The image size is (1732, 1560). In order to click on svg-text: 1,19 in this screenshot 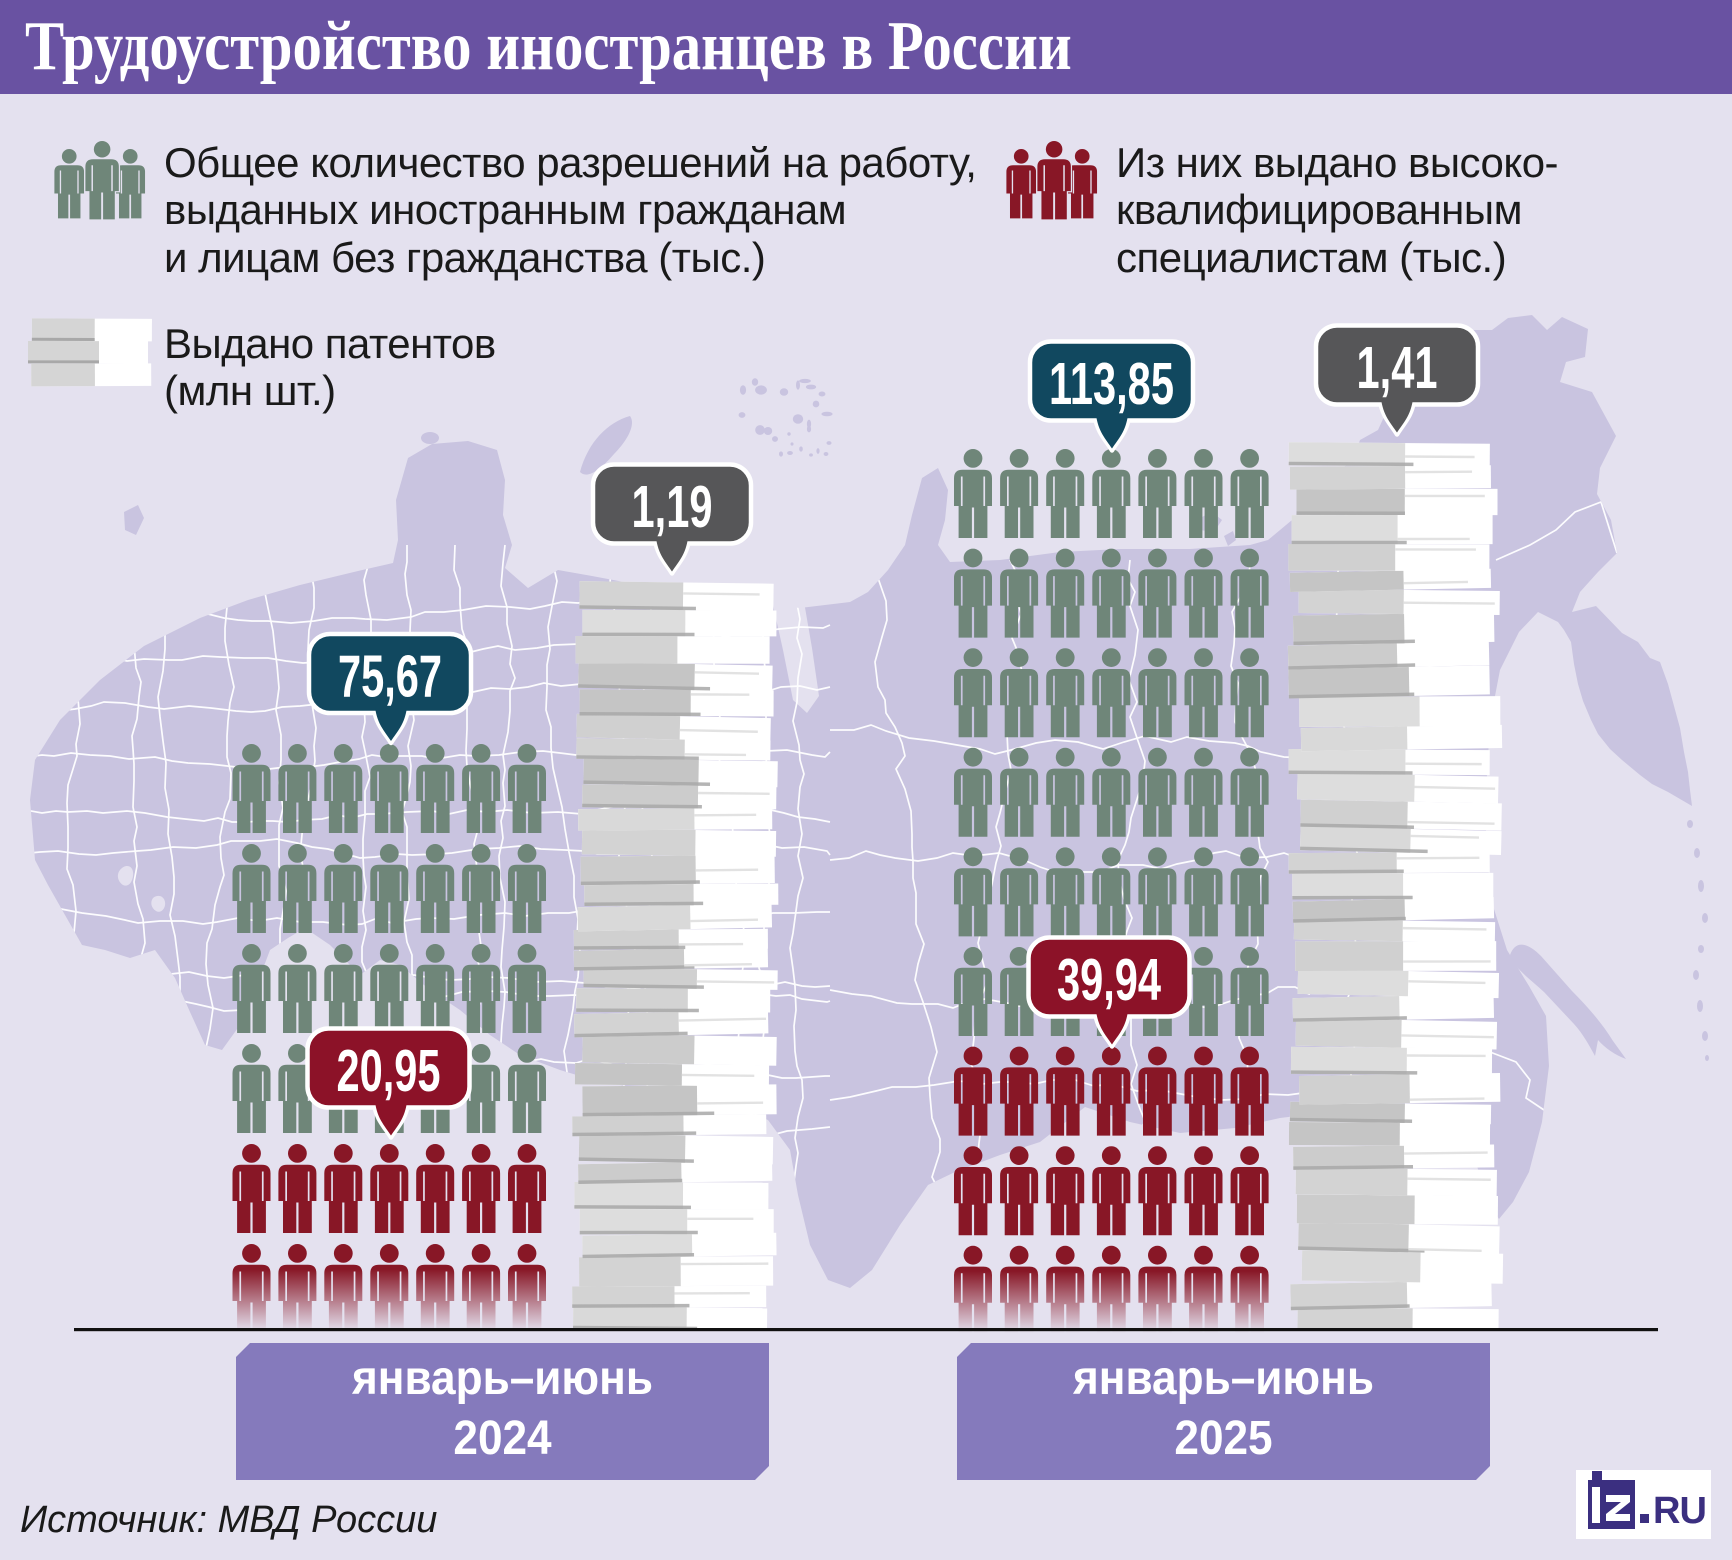, I will do `click(672, 507)`.